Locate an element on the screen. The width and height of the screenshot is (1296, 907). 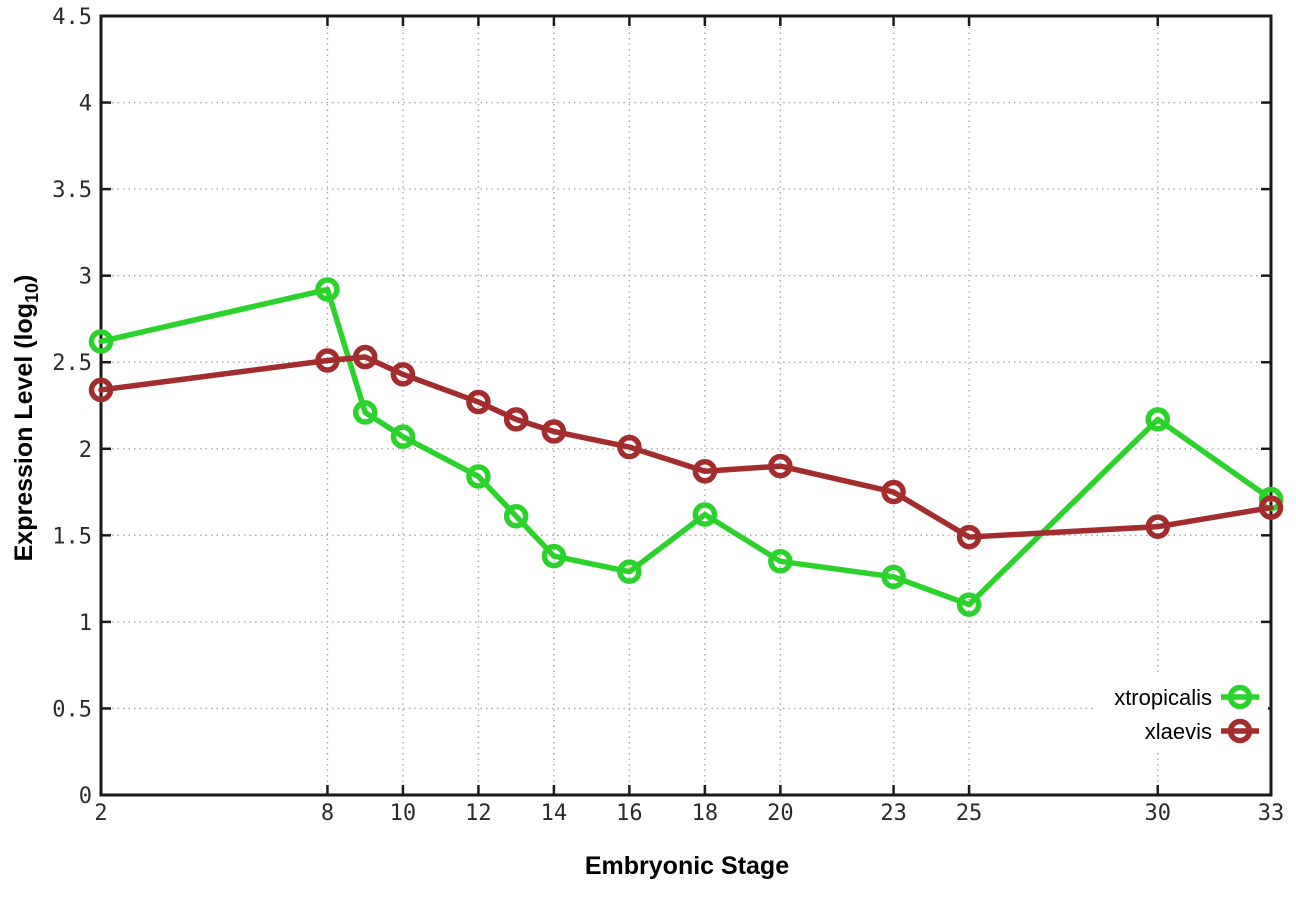
y-tick-label: 3.5 is located at coordinates (72, 190).